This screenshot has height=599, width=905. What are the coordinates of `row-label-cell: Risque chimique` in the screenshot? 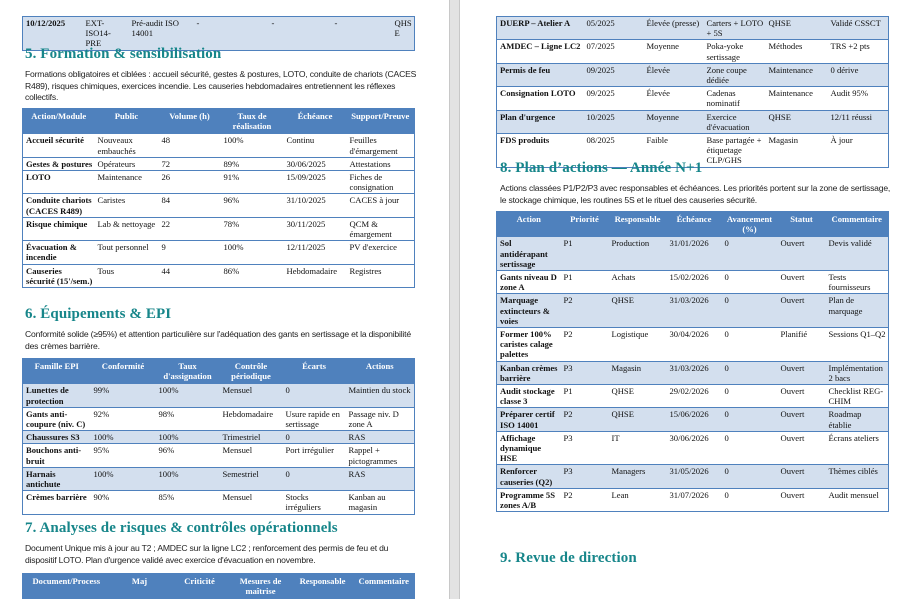 It's located at (58, 228).